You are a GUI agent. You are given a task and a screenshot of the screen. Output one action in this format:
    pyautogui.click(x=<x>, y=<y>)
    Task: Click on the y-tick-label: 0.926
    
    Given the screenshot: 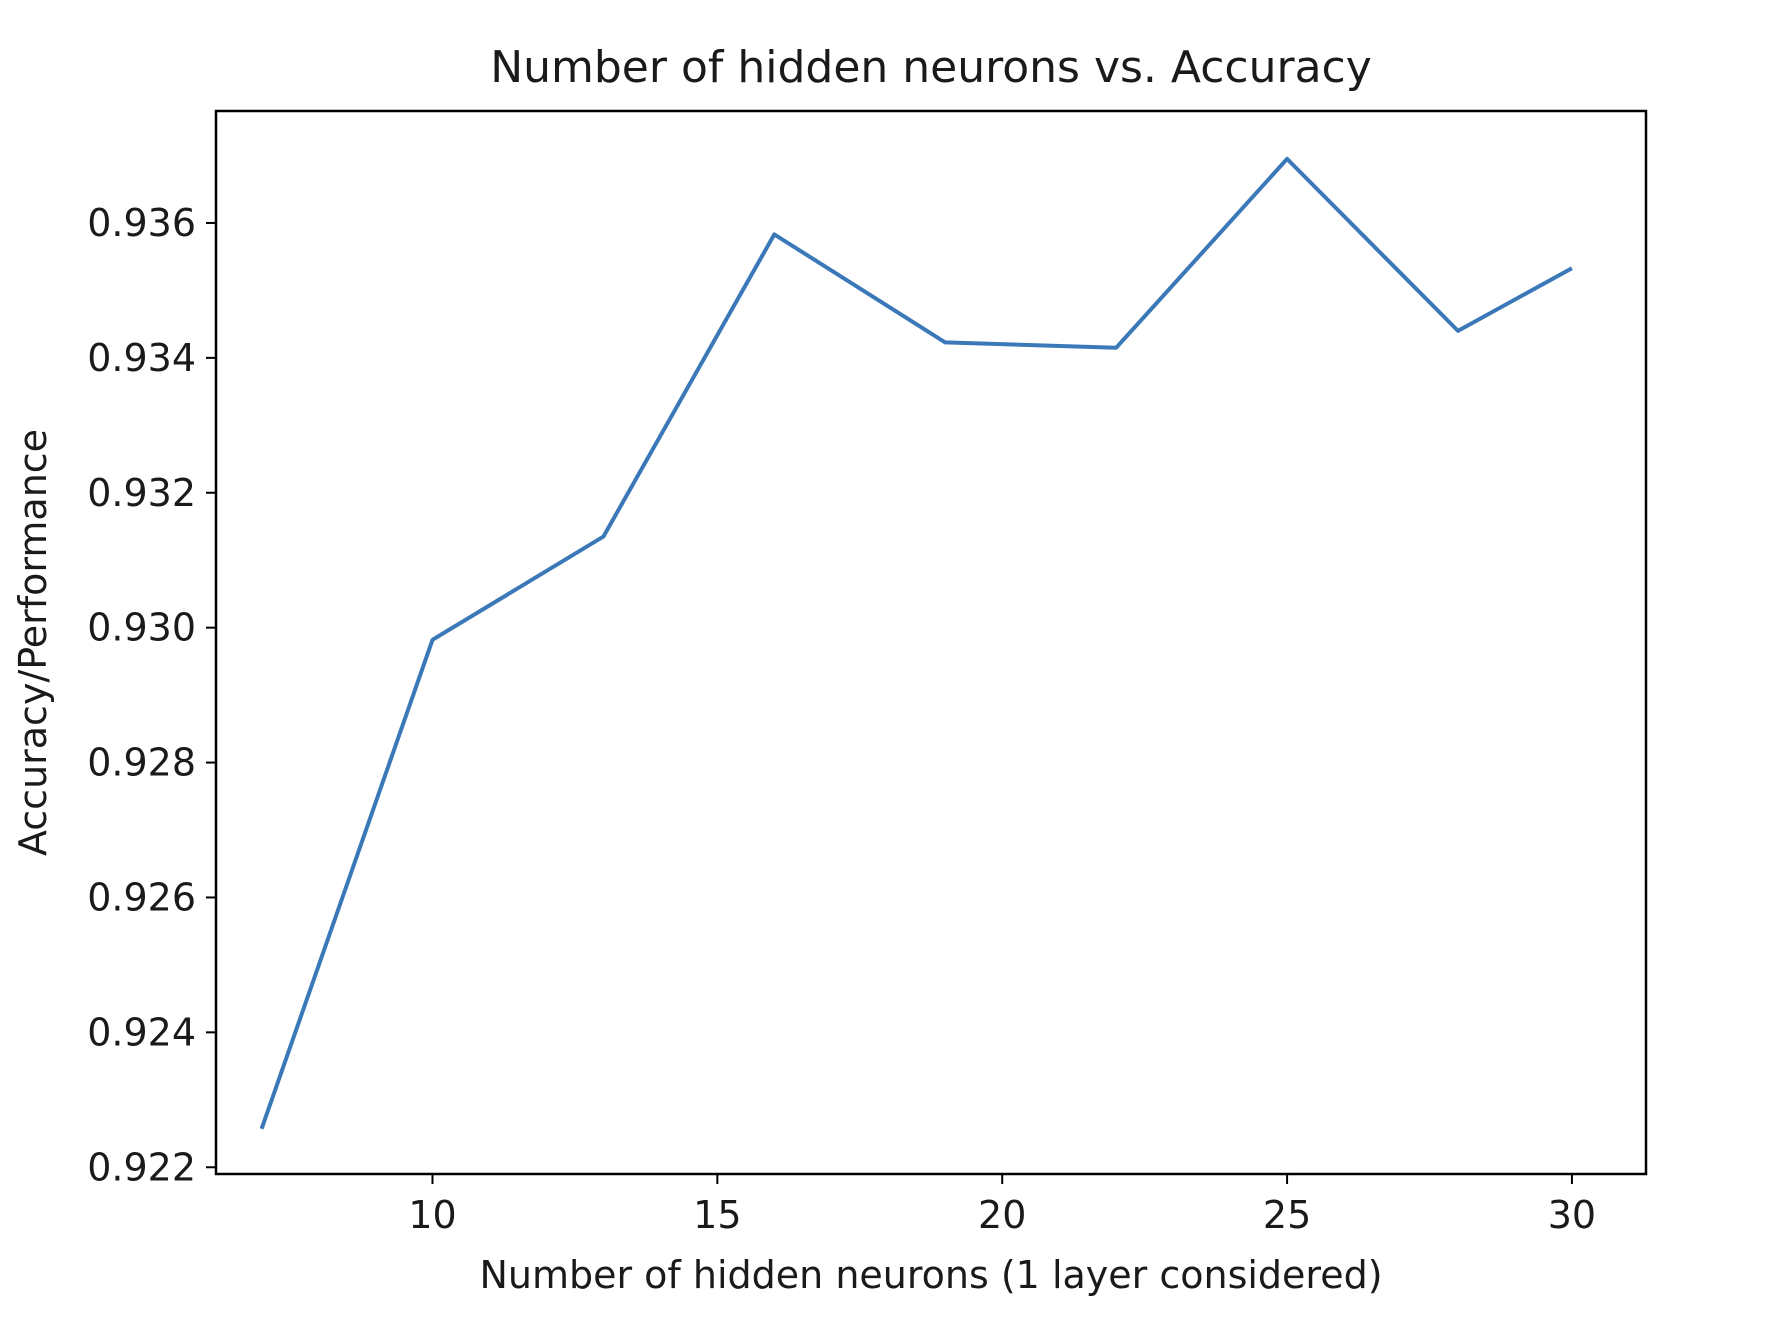 What is the action you would take?
    pyautogui.click(x=141, y=897)
    